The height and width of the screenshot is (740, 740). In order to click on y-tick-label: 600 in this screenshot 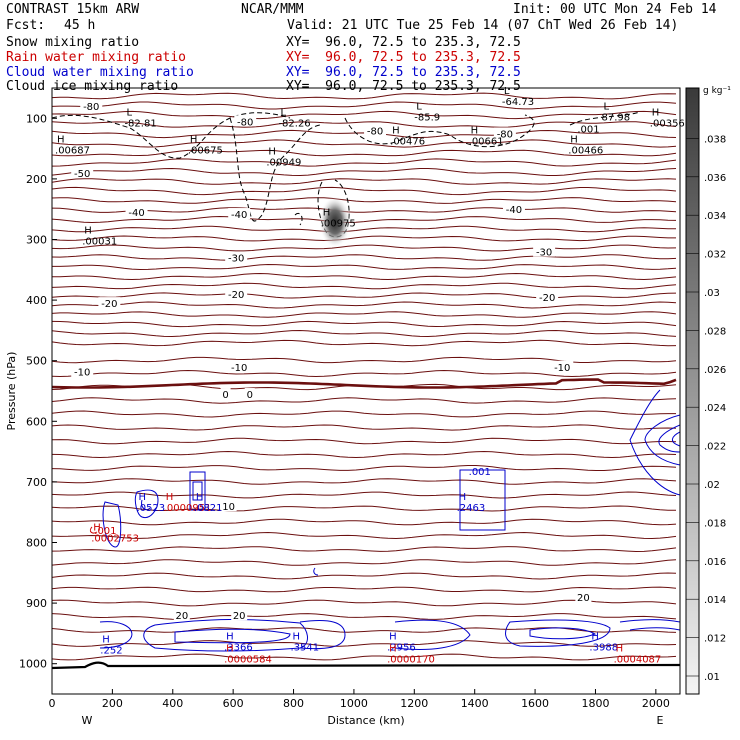, I will do `click(36, 421)`.